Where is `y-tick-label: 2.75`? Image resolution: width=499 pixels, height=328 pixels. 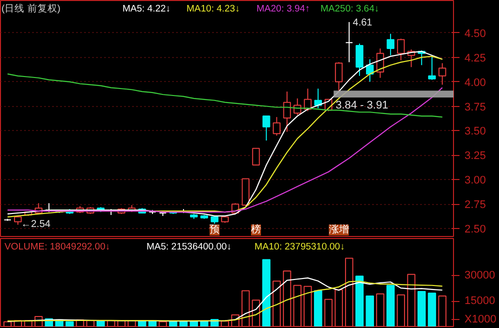 y-tick-label: 2.75 is located at coordinates (475, 205).